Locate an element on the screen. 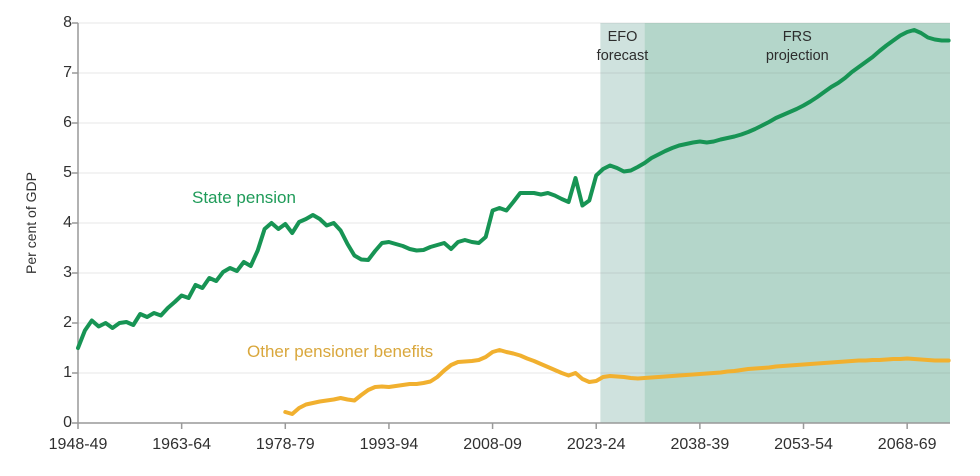 The image size is (980, 476). y-tick-label: 5 is located at coordinates (67, 172).